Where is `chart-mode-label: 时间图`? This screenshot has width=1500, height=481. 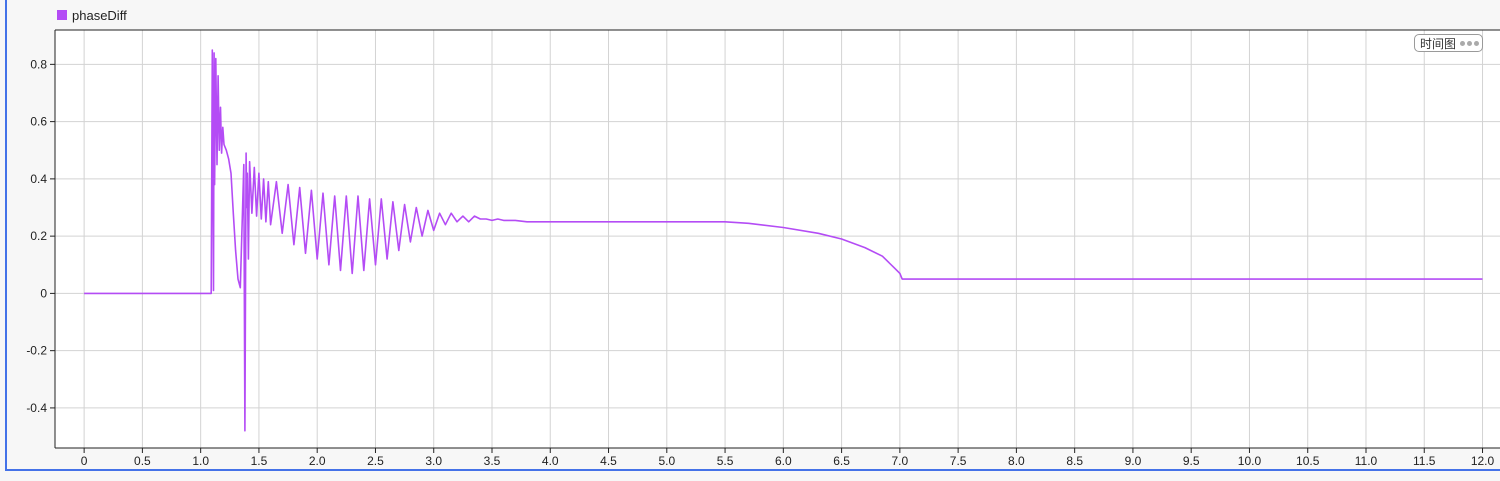
chart-mode-label: 时间图 is located at coordinates (1438, 43).